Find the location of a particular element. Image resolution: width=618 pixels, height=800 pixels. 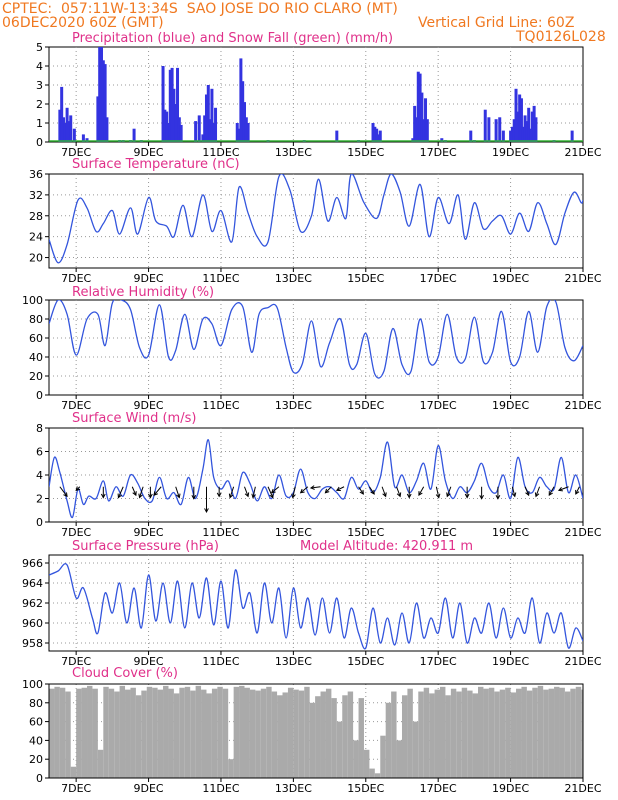

wind-title: Surface Wind (m/s) is located at coordinates (134, 418).